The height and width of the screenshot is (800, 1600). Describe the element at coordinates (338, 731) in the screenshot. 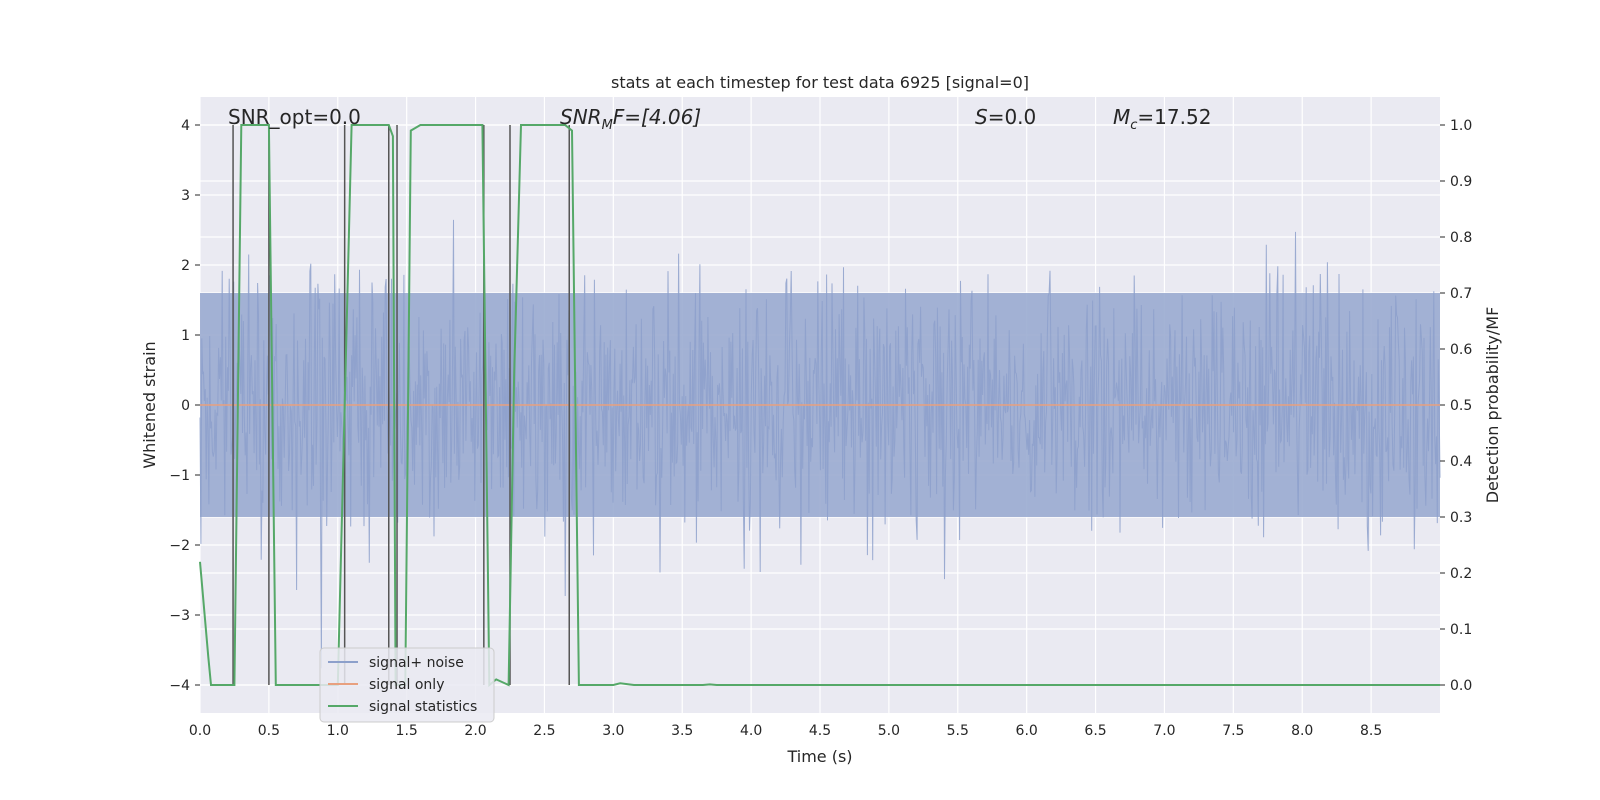

I see `x-tick-label: 1.0` at that location.